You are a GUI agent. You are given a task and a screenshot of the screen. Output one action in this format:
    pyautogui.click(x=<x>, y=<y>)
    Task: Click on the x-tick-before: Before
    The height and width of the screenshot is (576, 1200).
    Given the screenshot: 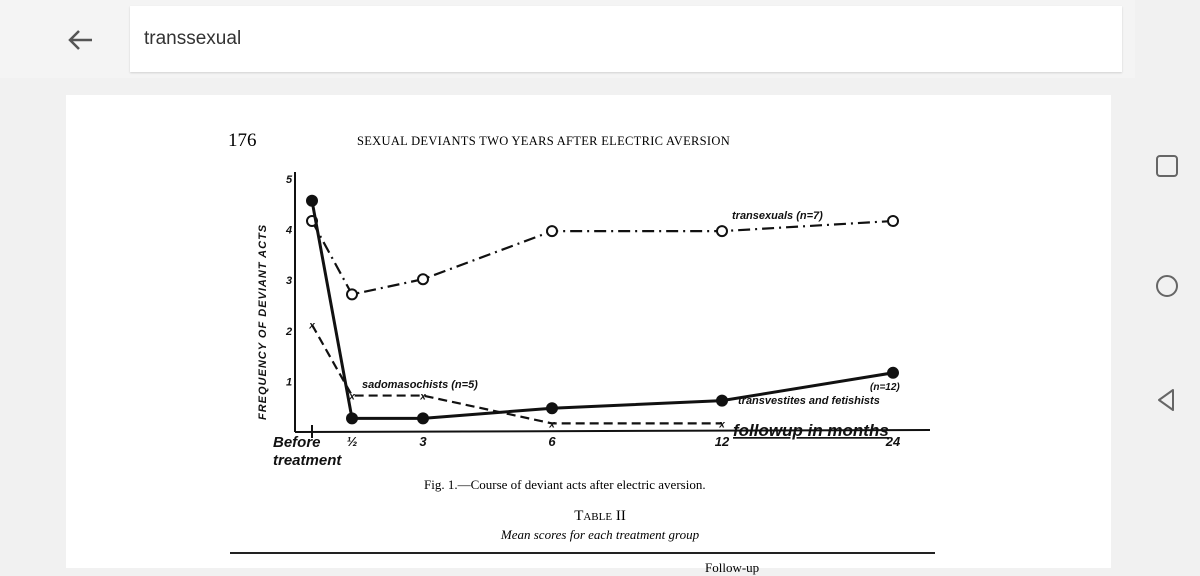 What is the action you would take?
    pyautogui.click(x=297, y=442)
    